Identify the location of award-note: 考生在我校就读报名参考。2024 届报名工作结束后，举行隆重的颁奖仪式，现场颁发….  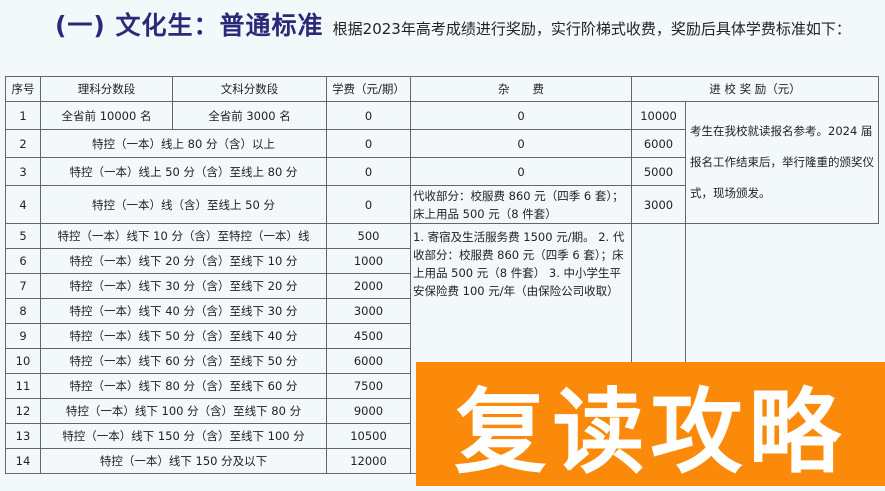
(782, 162).